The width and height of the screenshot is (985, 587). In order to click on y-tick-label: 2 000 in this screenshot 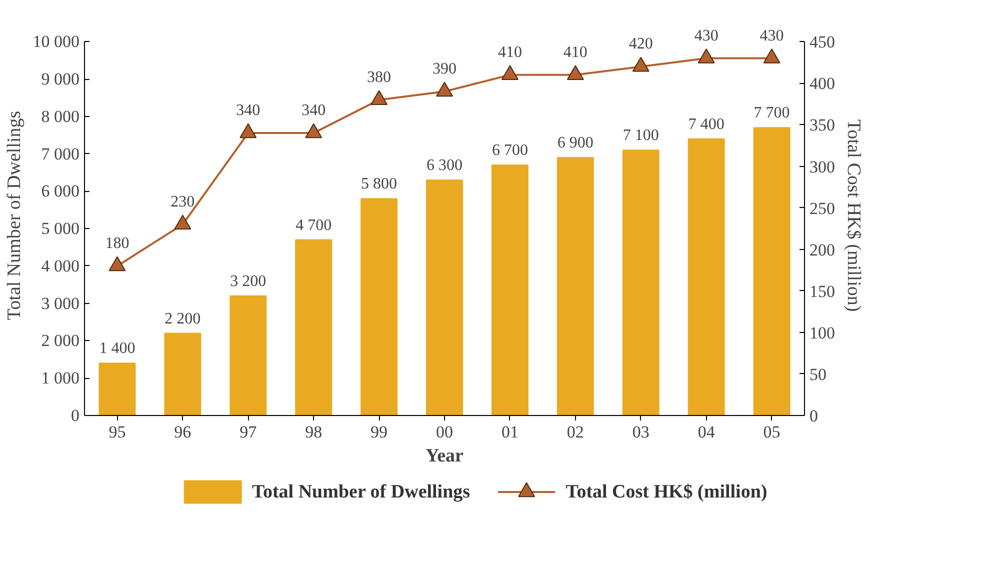, I will do `click(60, 340)`.